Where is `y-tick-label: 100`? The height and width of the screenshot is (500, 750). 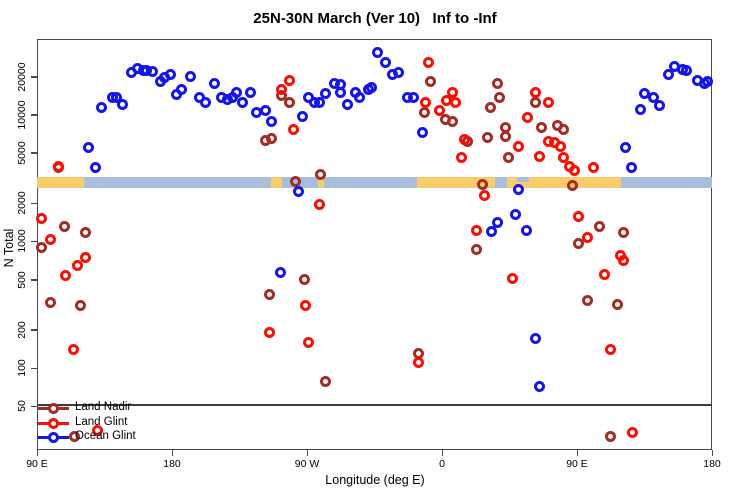 y-tick-label: 100 is located at coordinates (22, 368).